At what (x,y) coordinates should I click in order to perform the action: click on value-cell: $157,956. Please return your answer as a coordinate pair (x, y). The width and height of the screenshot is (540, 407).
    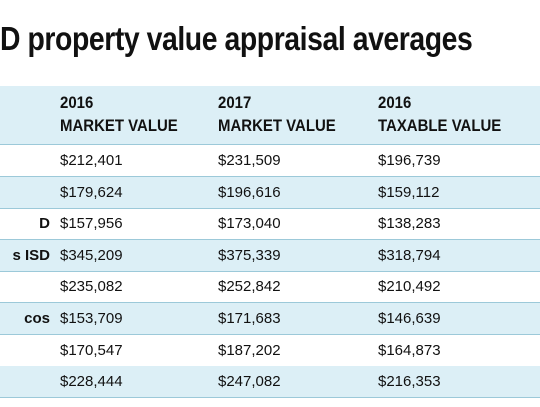
    Looking at the image, I should click on (91, 224).